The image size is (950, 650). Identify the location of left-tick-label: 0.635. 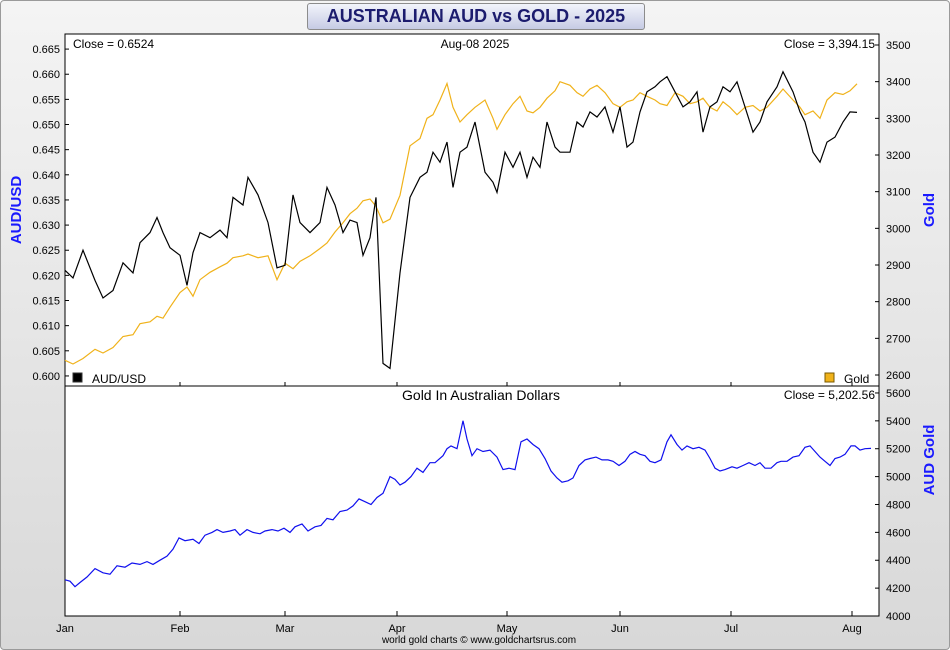
(46, 201).